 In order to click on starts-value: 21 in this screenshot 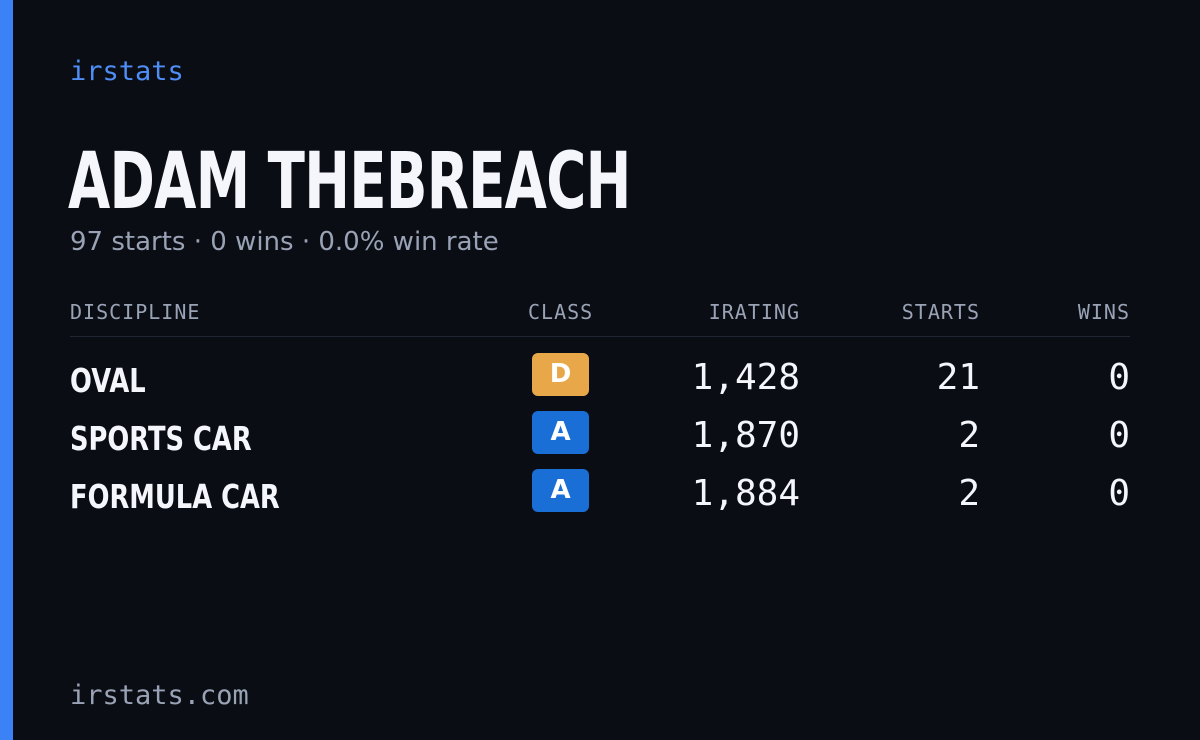, I will do `click(958, 377)`.